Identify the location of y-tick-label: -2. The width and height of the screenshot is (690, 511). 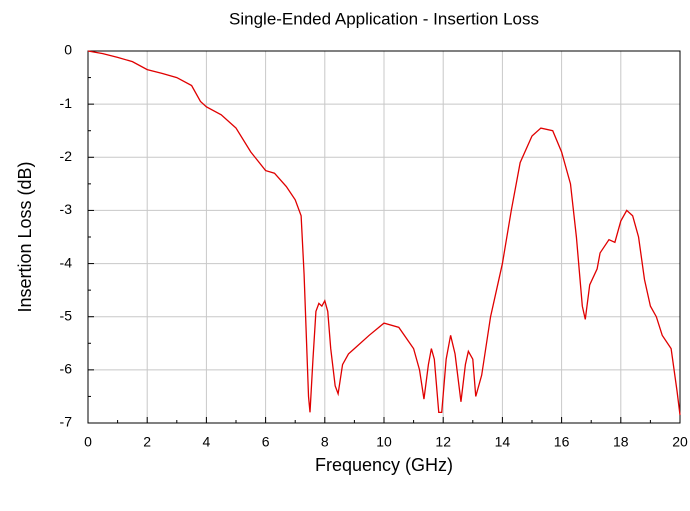
(66, 156).